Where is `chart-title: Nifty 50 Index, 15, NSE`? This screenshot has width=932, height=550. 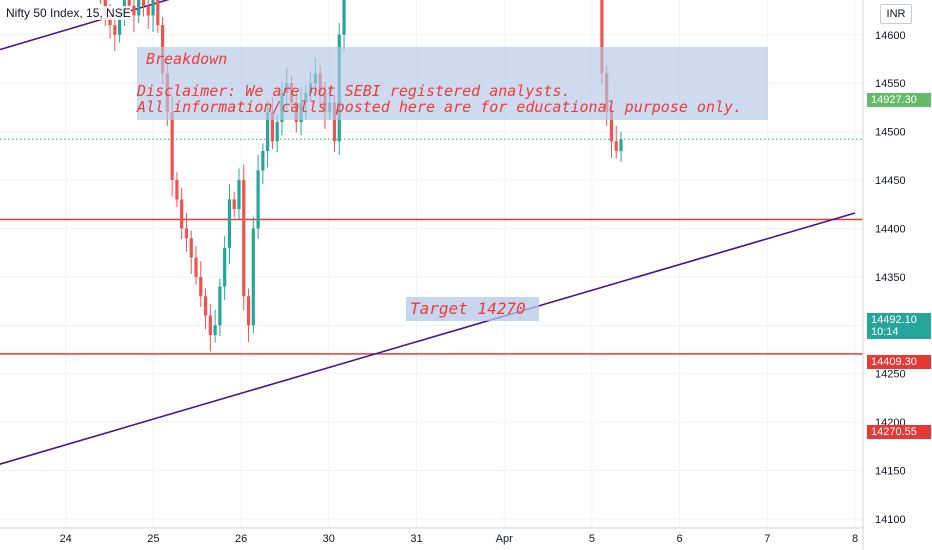
chart-title: Nifty 50 Index, 15, NSE is located at coordinates (68, 13).